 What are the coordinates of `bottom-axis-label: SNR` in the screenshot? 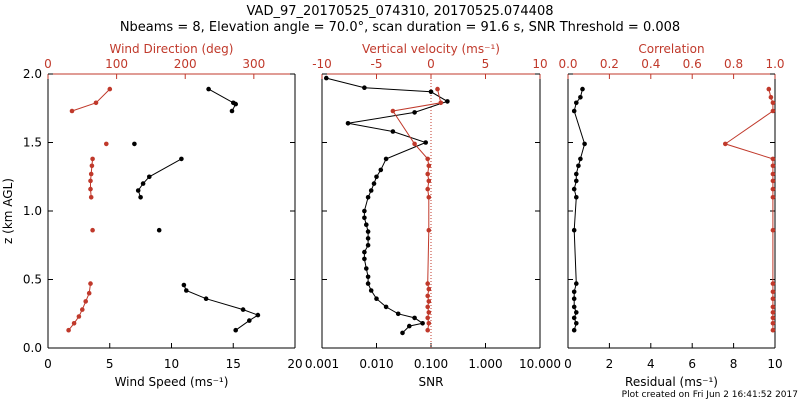 It's located at (431, 382).